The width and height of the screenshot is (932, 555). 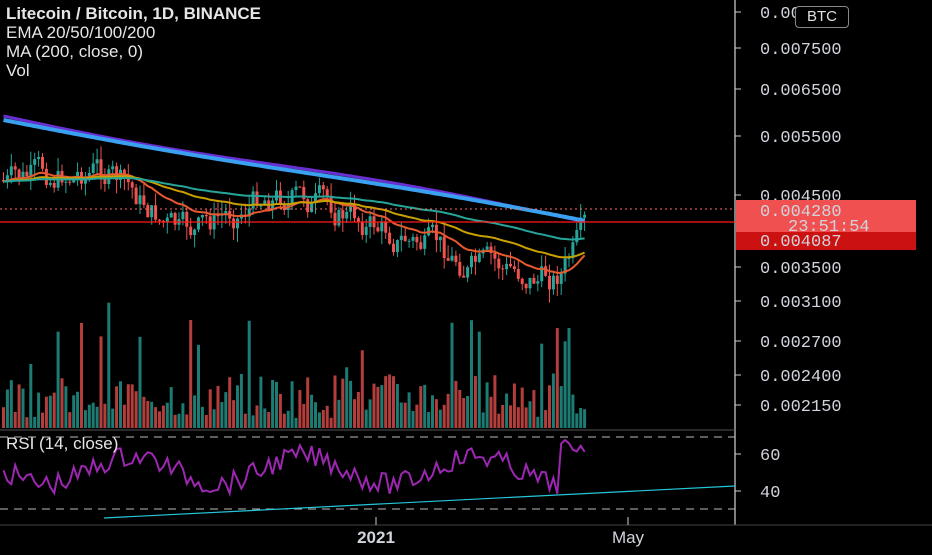 What do you see at coordinates (18, 70) in the screenshot?
I see `volume-legend: Vol` at bounding box center [18, 70].